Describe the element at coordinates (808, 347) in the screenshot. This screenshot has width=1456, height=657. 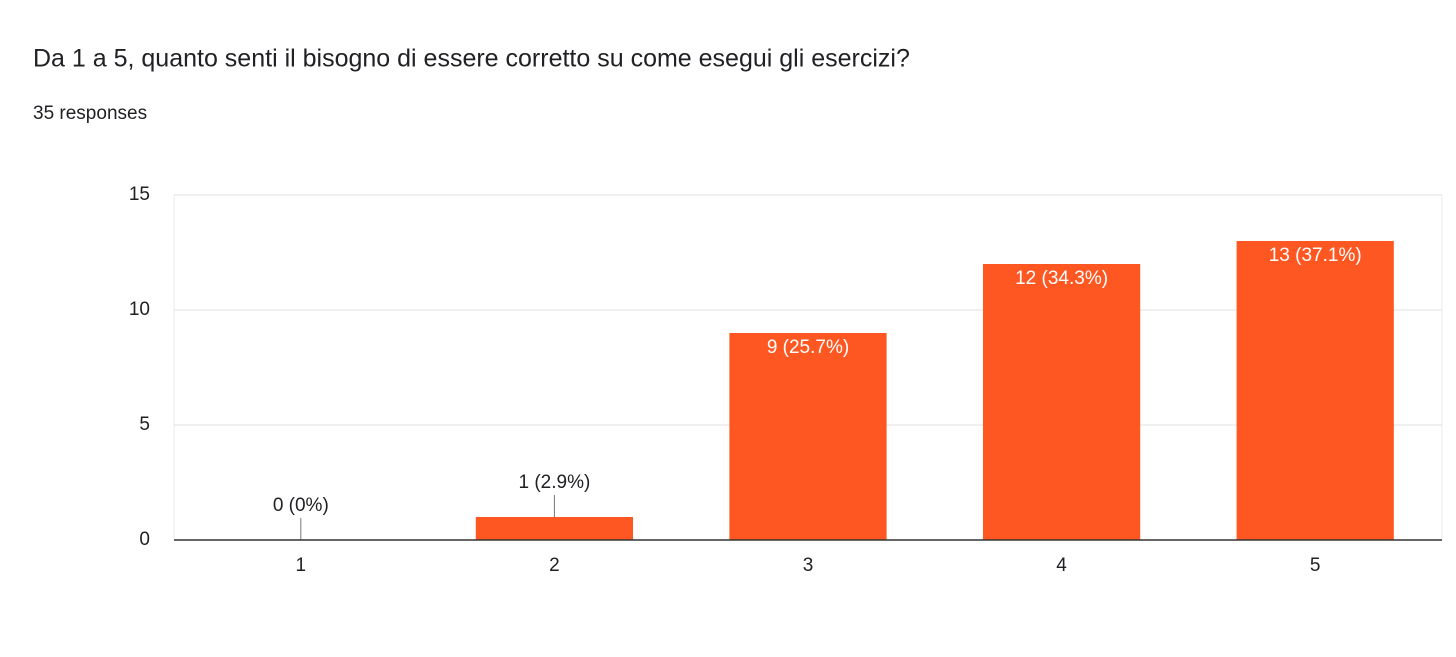
I see `data-label: 9 (25.7%)` at that location.